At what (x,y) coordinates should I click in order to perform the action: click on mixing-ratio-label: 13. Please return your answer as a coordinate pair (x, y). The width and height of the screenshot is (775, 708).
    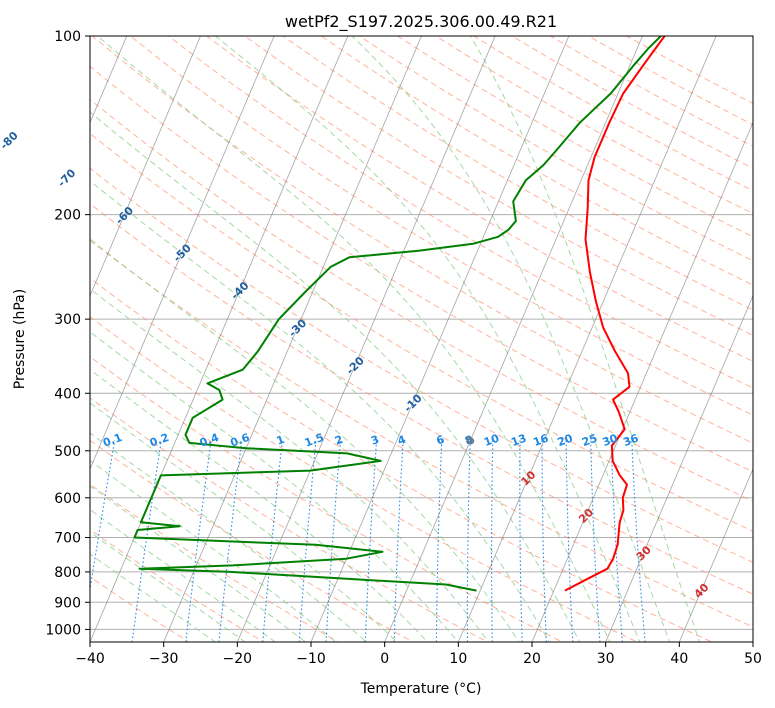
    Looking at the image, I should click on (518, 440).